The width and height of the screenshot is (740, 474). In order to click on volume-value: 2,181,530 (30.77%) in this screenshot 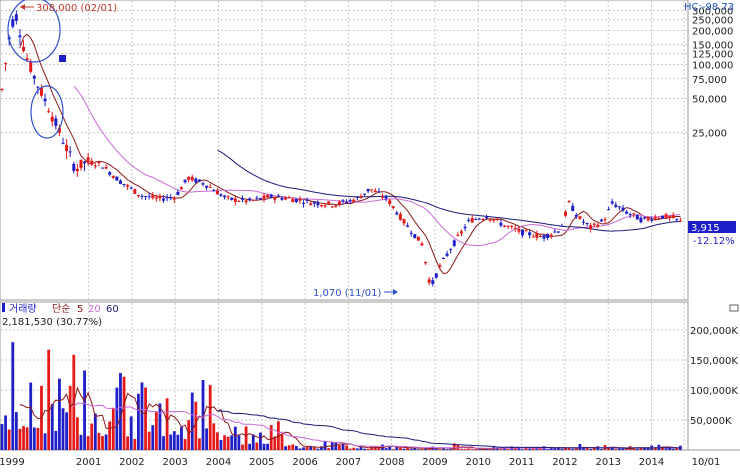, I will do `click(52, 322)`.